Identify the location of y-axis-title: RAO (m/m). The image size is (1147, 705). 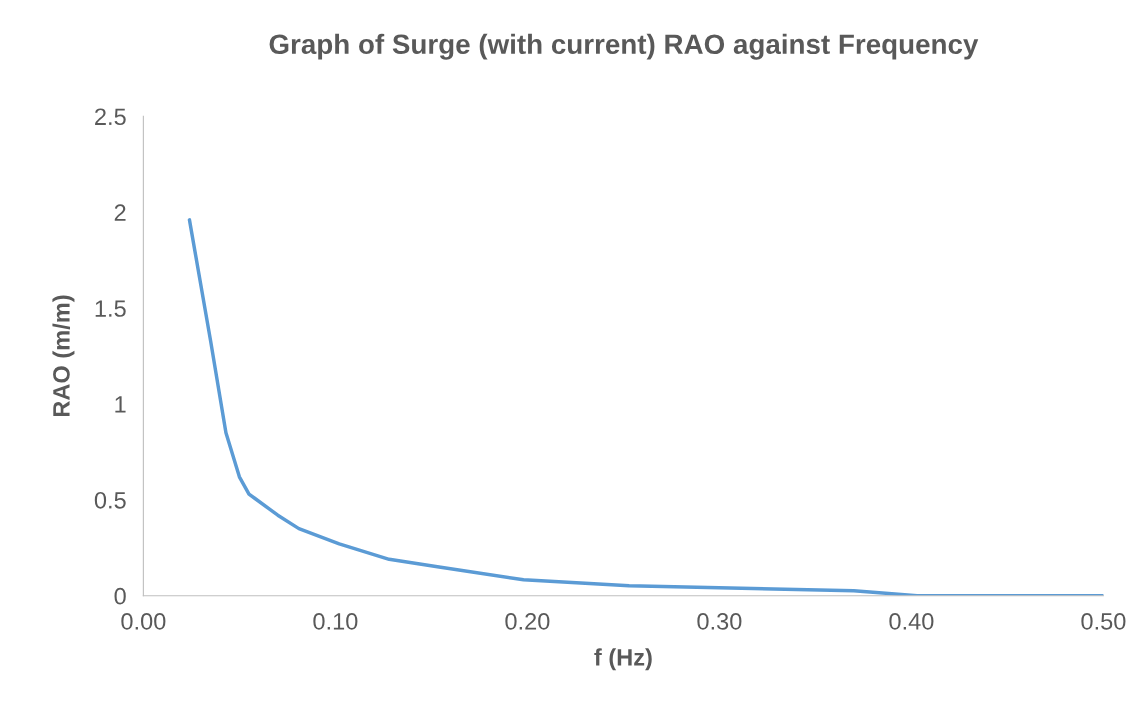
(63, 356).